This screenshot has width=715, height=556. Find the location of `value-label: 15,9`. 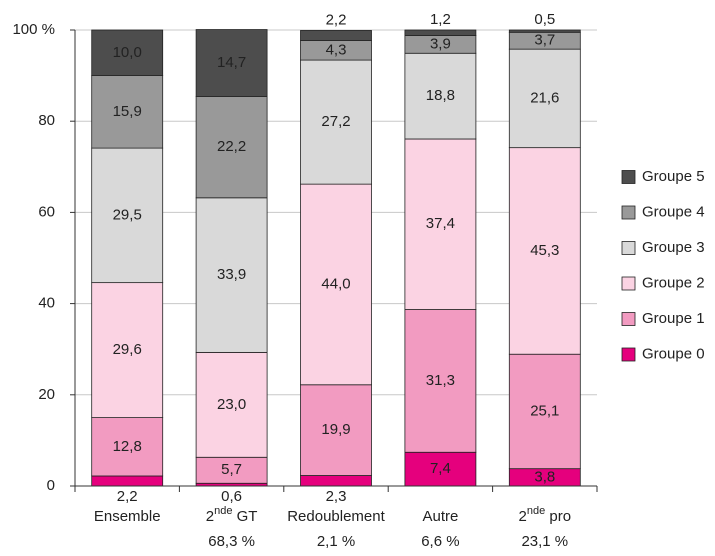

value-label: 15,9 is located at coordinates (127, 111).